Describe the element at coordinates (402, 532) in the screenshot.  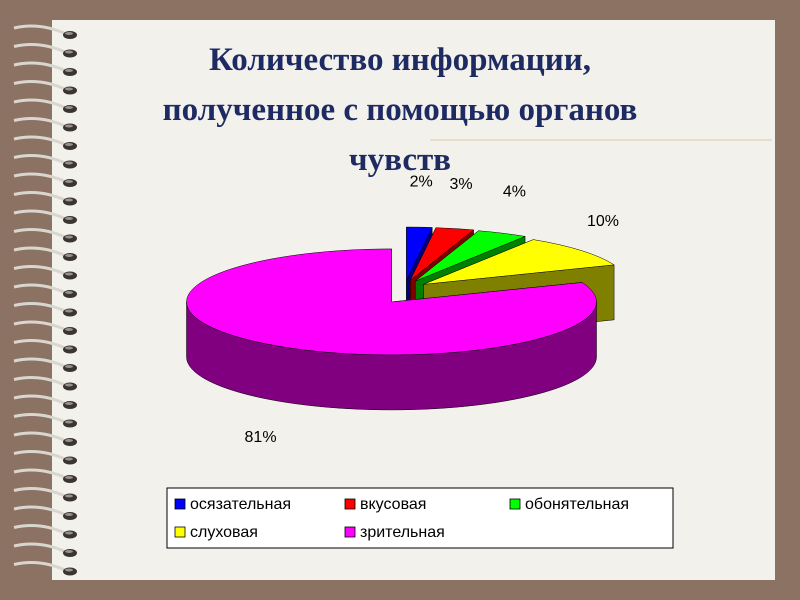
I see `legend-label: зрительная` at that location.